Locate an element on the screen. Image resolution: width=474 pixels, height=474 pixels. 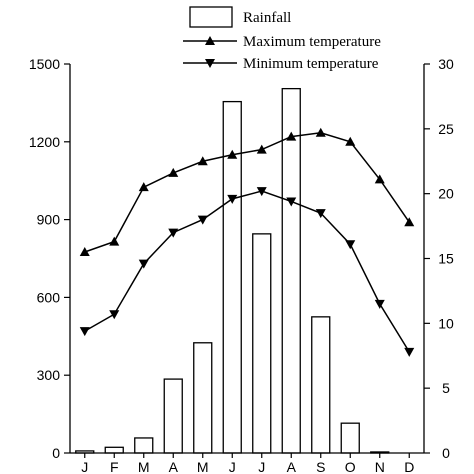
right-tick-label: 10 is located at coordinates (446, 323).